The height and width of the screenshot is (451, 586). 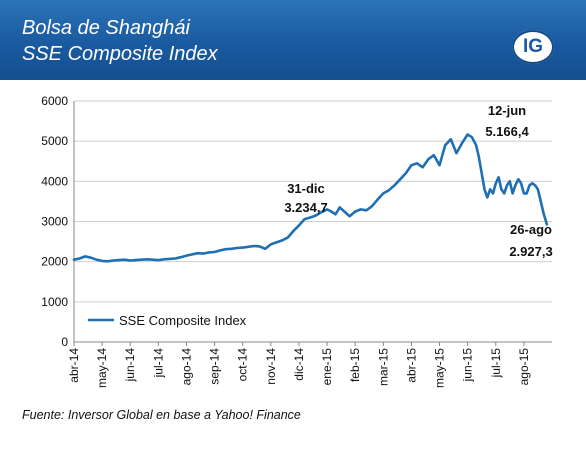 What do you see at coordinates (299, 364) in the screenshot?
I see `x-tick-label: dic-14` at bounding box center [299, 364].